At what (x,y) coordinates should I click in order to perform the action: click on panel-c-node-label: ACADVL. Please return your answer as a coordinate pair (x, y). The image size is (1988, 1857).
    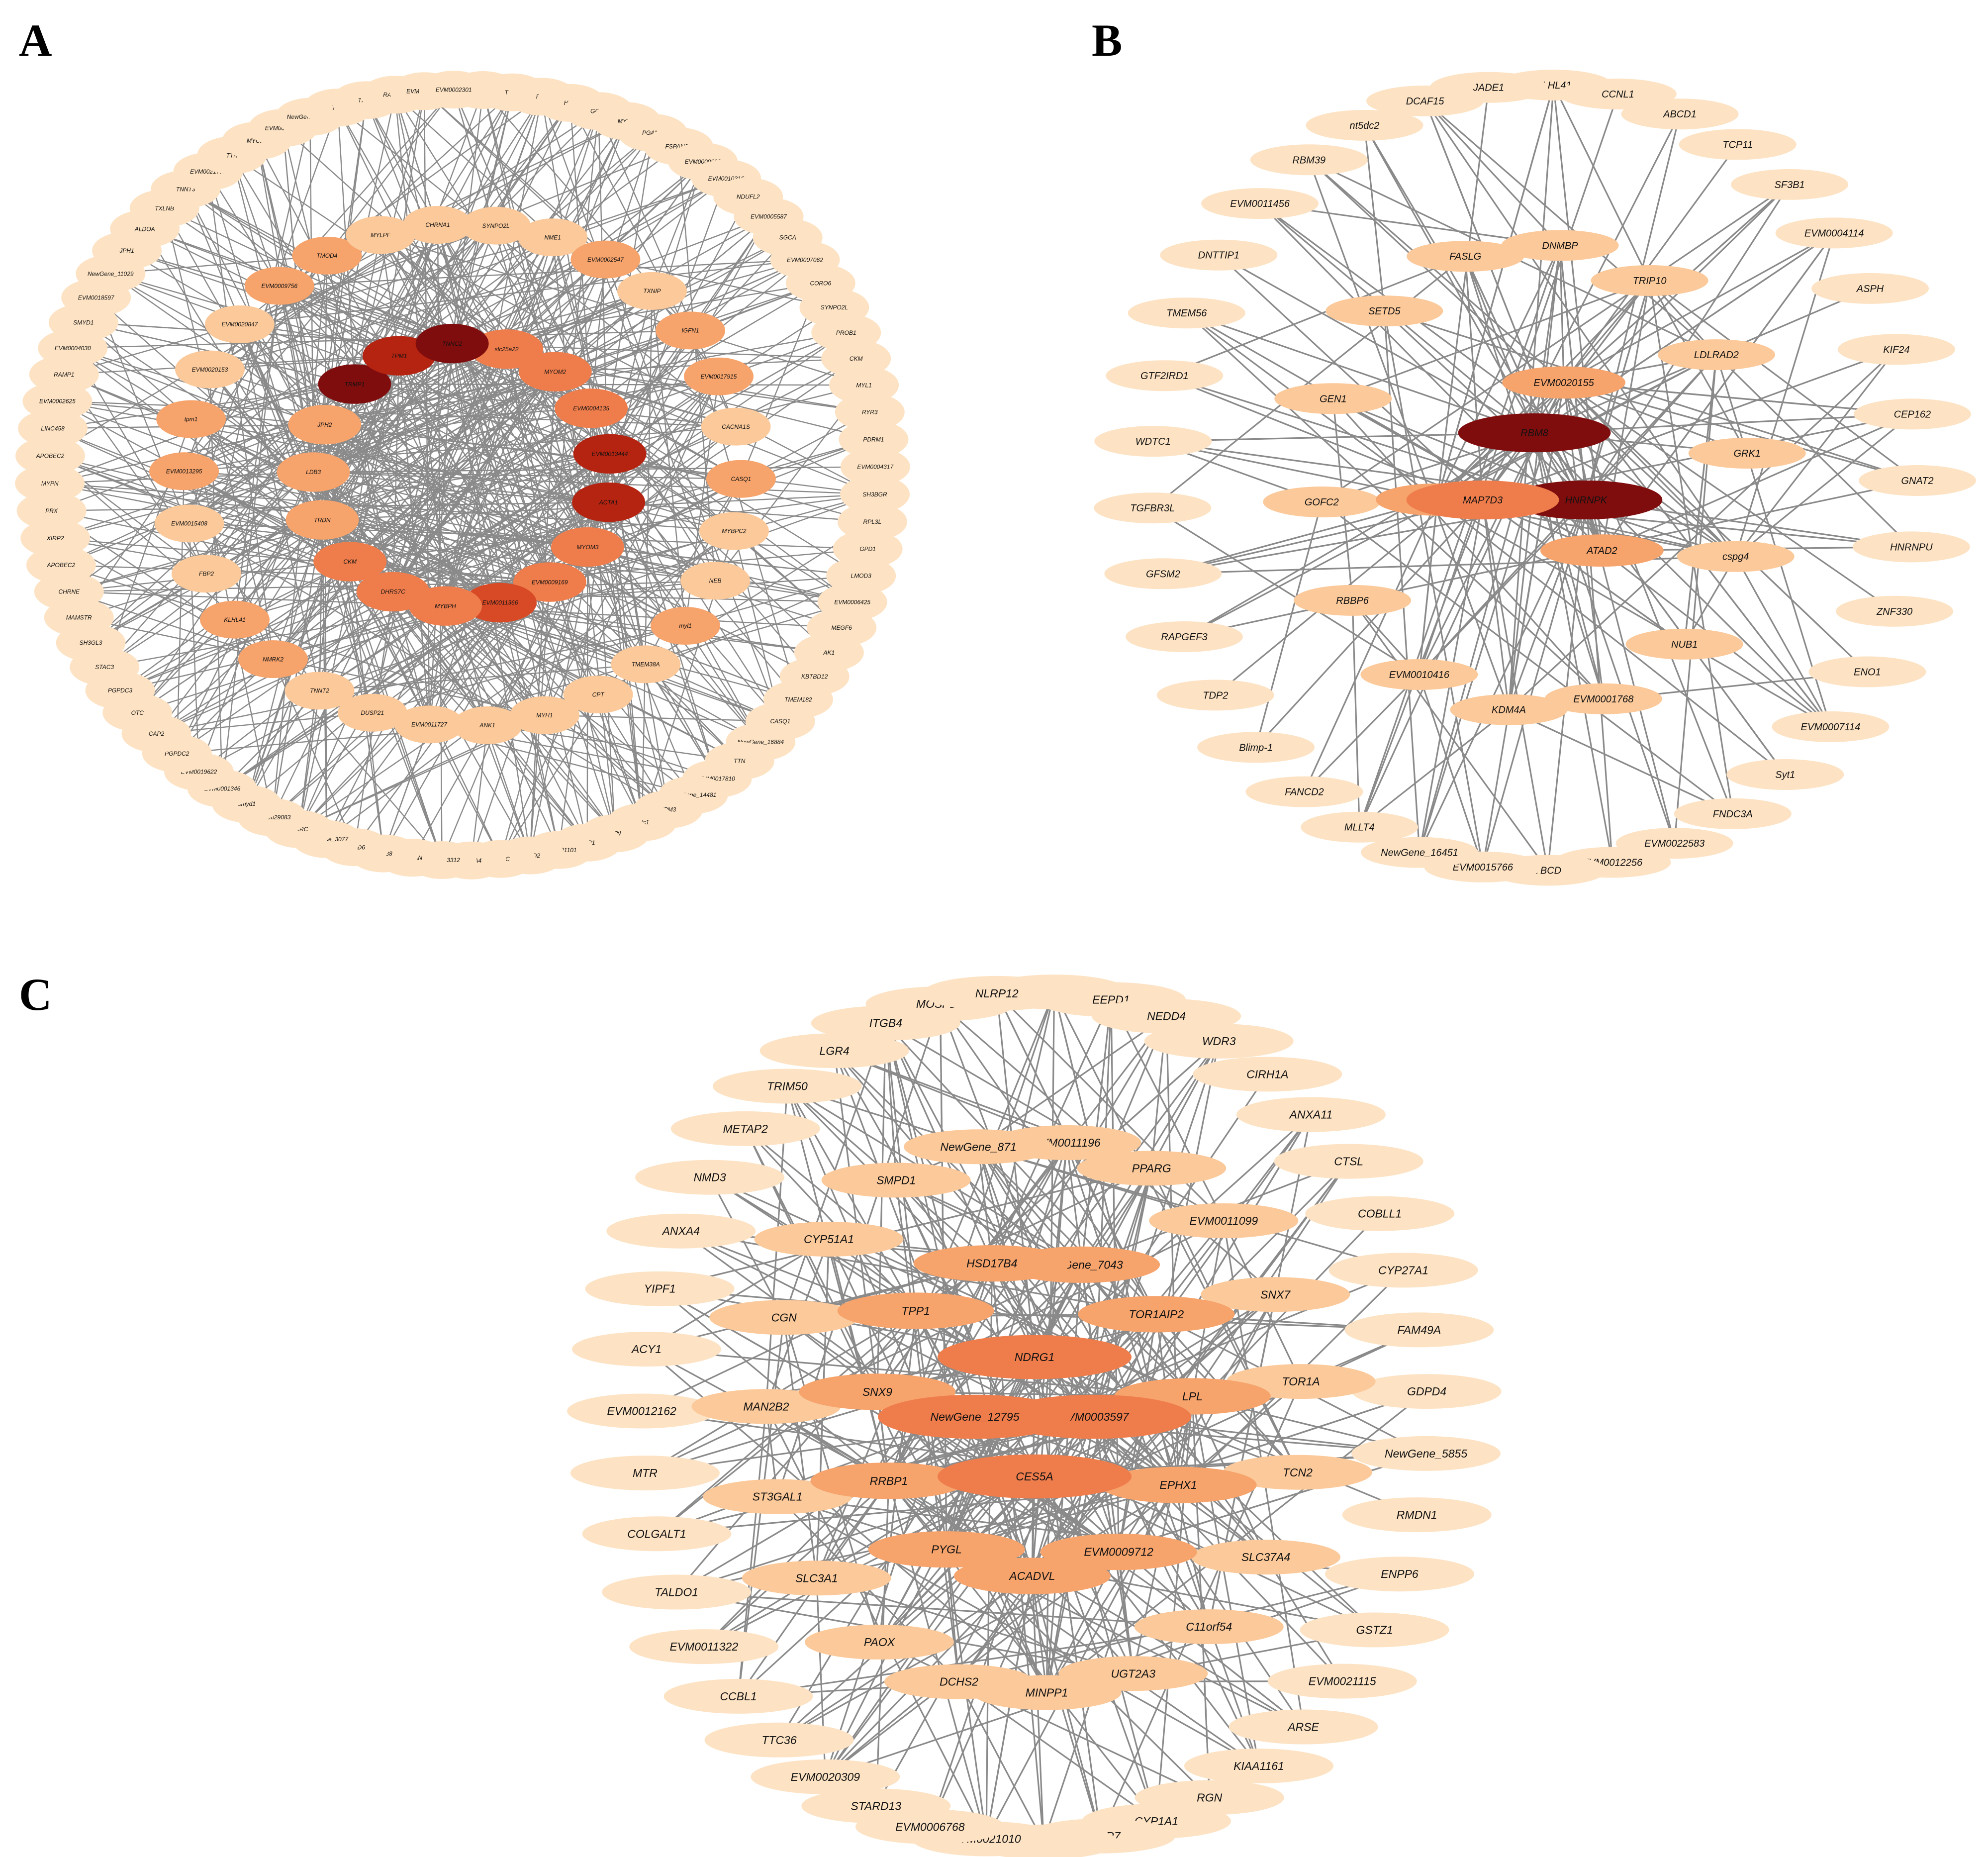
    Looking at the image, I should click on (1031, 1575).